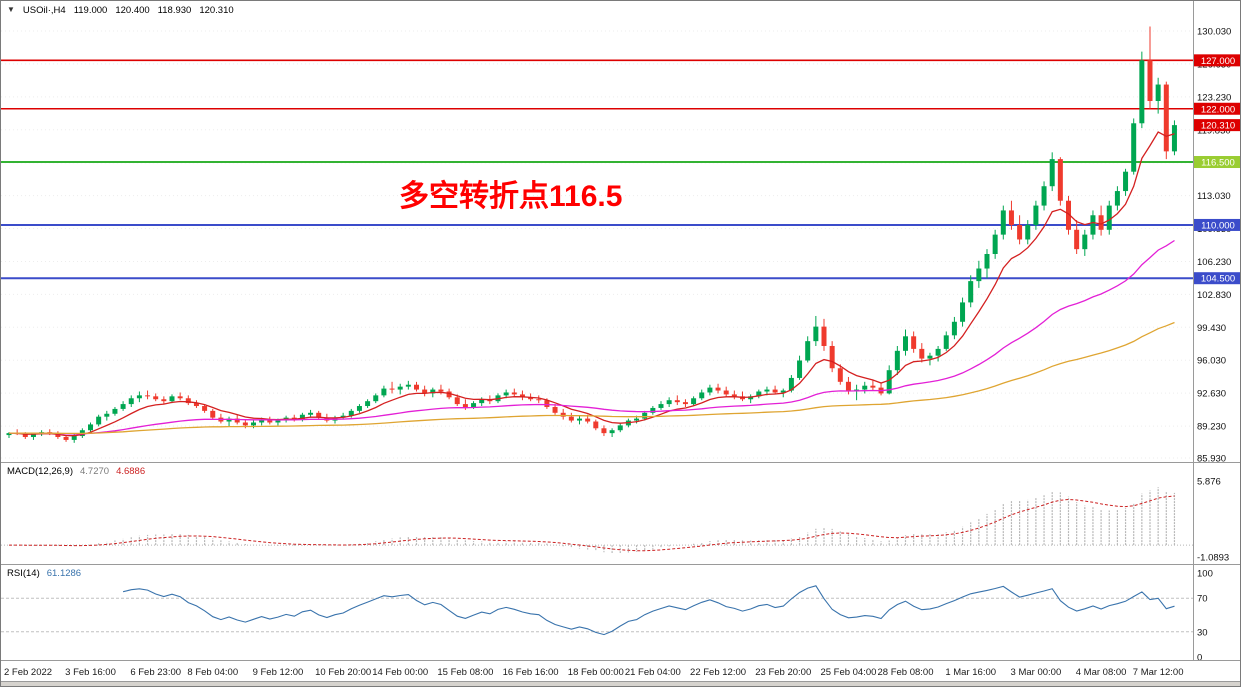  Describe the element at coordinates (511, 196) in the screenshot. I see `annotation-text: 多空转折点116.5` at that location.